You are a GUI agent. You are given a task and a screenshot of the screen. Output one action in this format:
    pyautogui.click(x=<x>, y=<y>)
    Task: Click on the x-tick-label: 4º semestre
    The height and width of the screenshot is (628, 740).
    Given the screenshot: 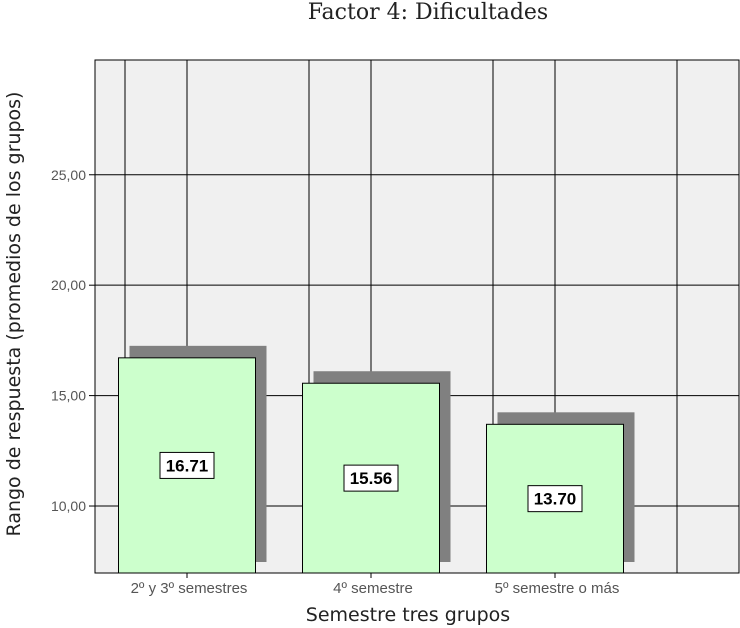 What is the action you would take?
    pyautogui.click(x=373, y=588)
    